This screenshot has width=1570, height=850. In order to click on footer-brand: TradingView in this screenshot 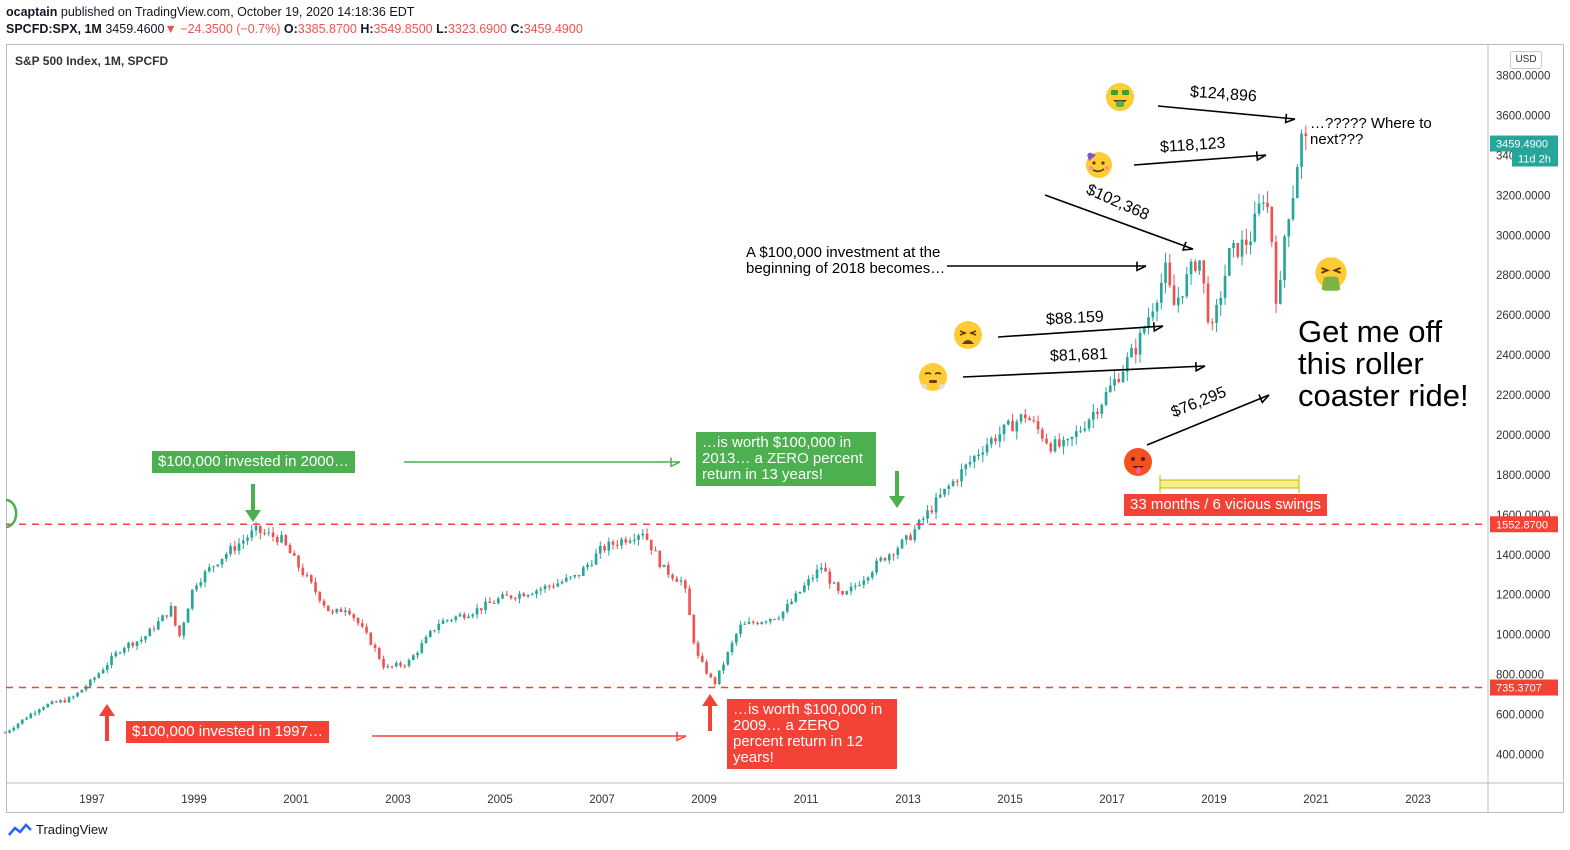, I will do `click(58, 829)`.